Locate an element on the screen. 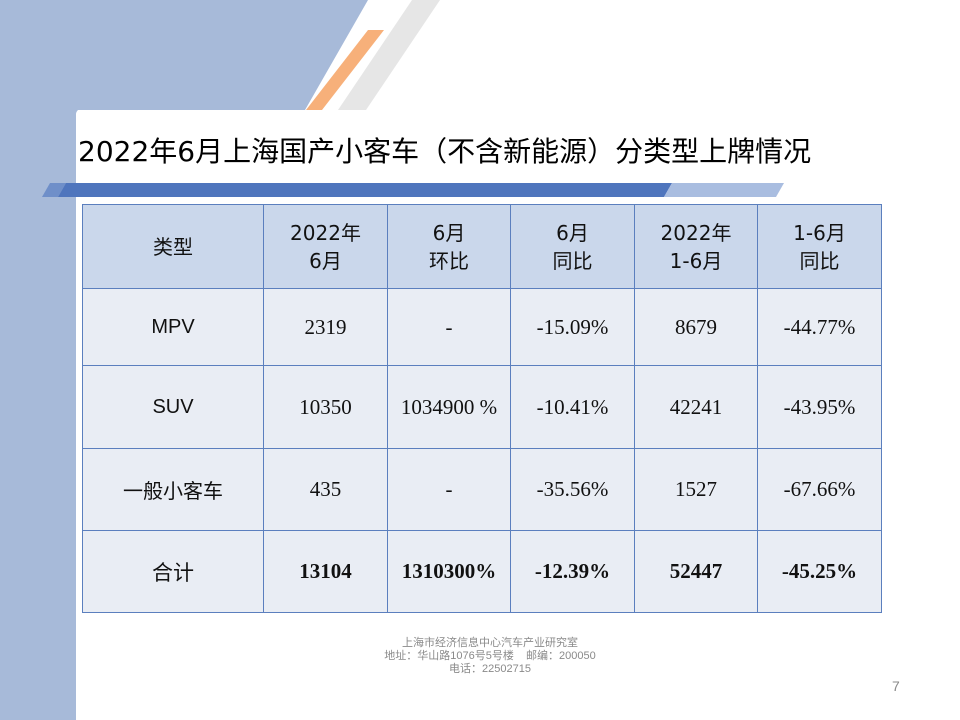 This screenshot has height=720, width=960. cell-type: SUV is located at coordinates (173, 407).